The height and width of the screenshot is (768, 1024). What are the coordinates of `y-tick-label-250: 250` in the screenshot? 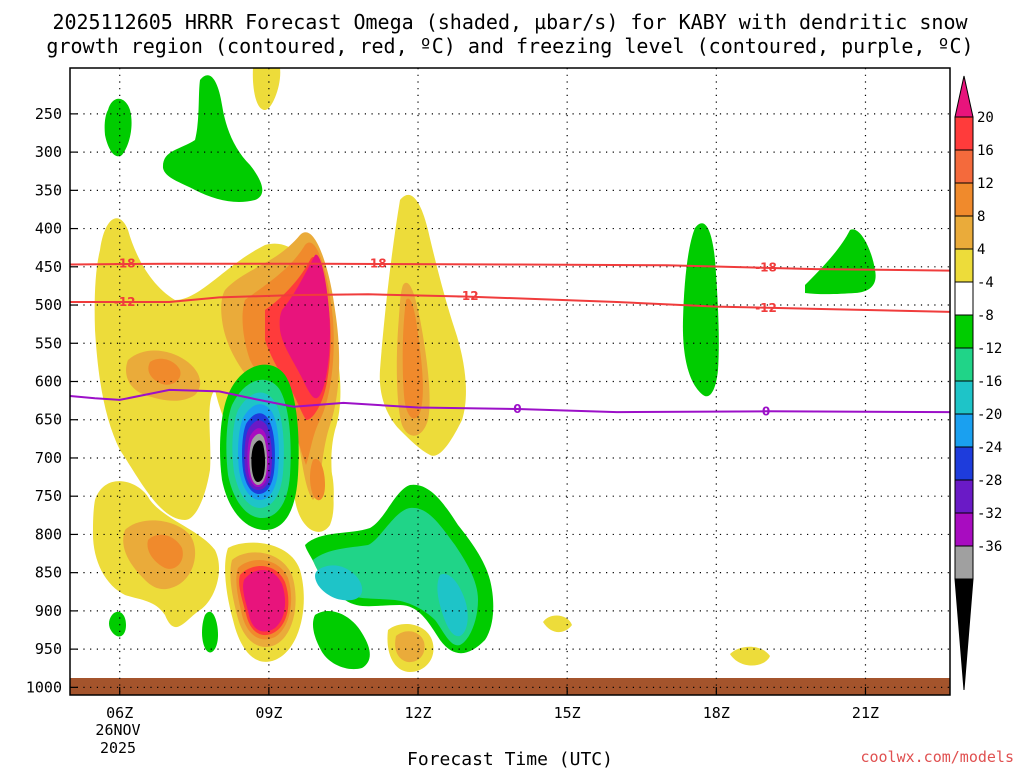 It's located at (48, 114).